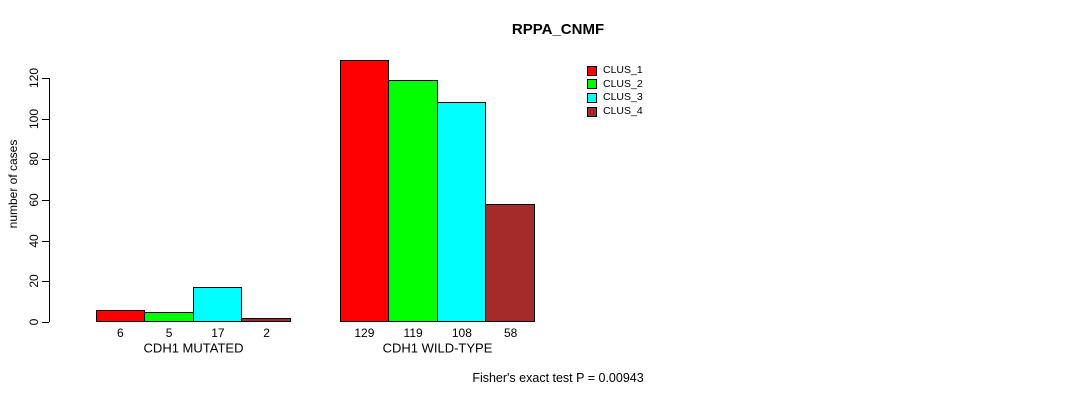 This screenshot has width=1090, height=400. I want to click on bar-value-label: 108, so click(461, 333).